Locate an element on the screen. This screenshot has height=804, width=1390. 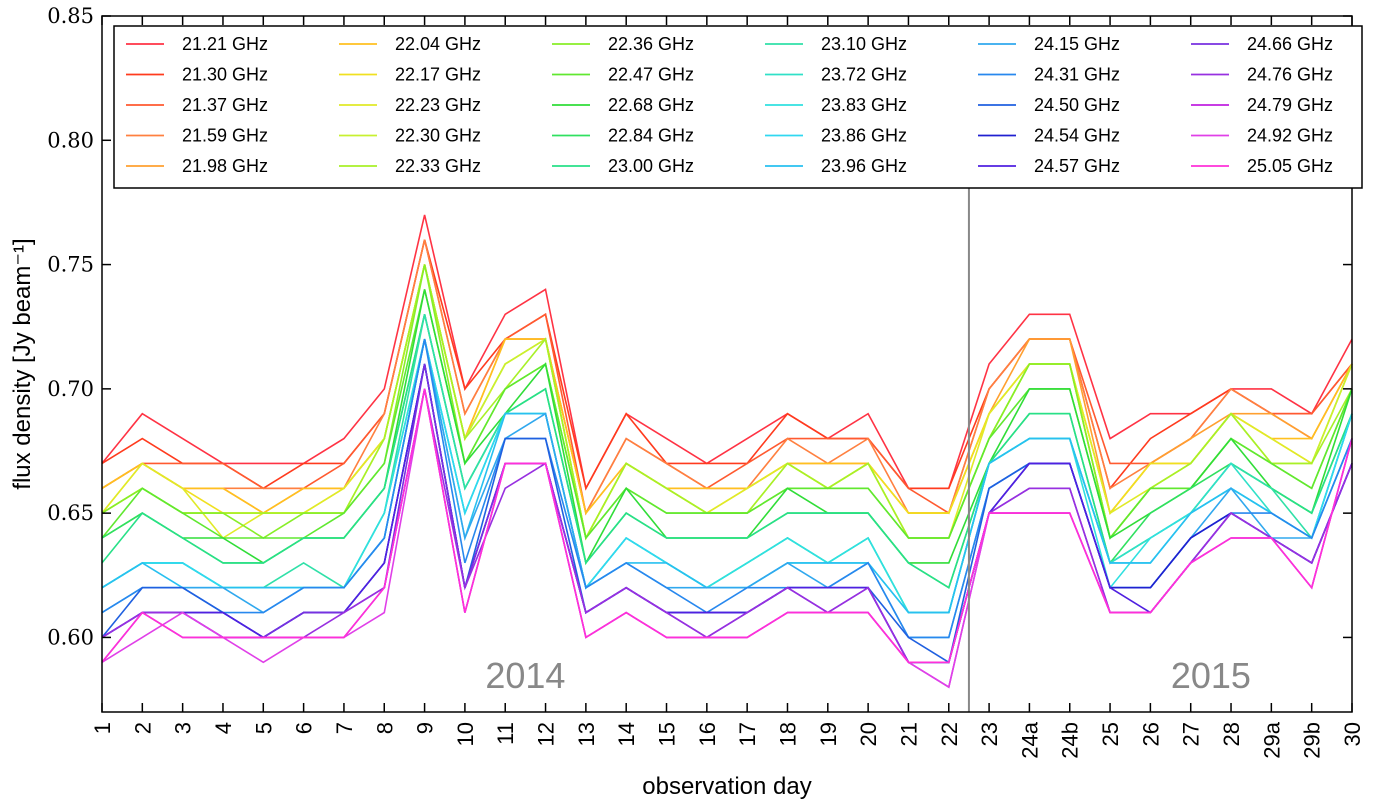
legend-label: 21.37 GHz is located at coordinates (225, 105).